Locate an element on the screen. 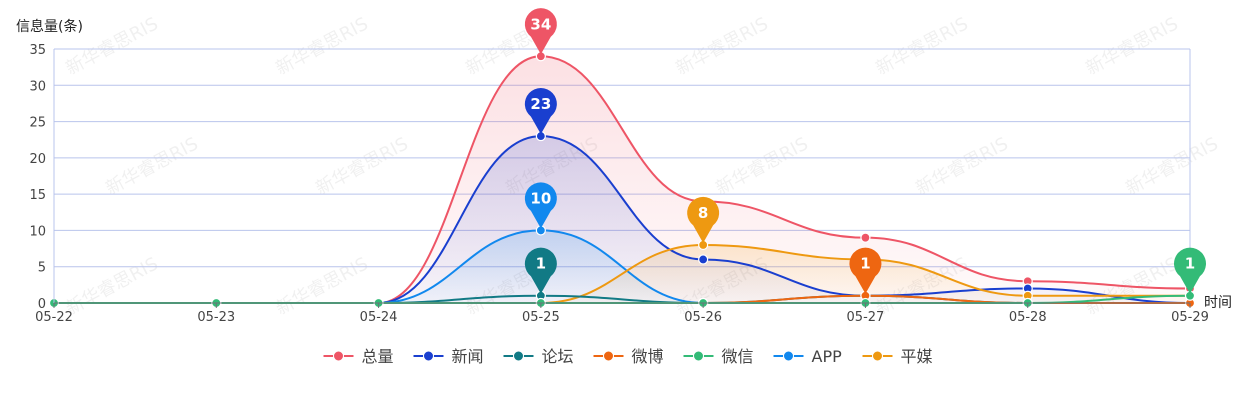 This screenshot has height=400, width=1260. max-pin-论坛: 1 is located at coordinates (540, 270).